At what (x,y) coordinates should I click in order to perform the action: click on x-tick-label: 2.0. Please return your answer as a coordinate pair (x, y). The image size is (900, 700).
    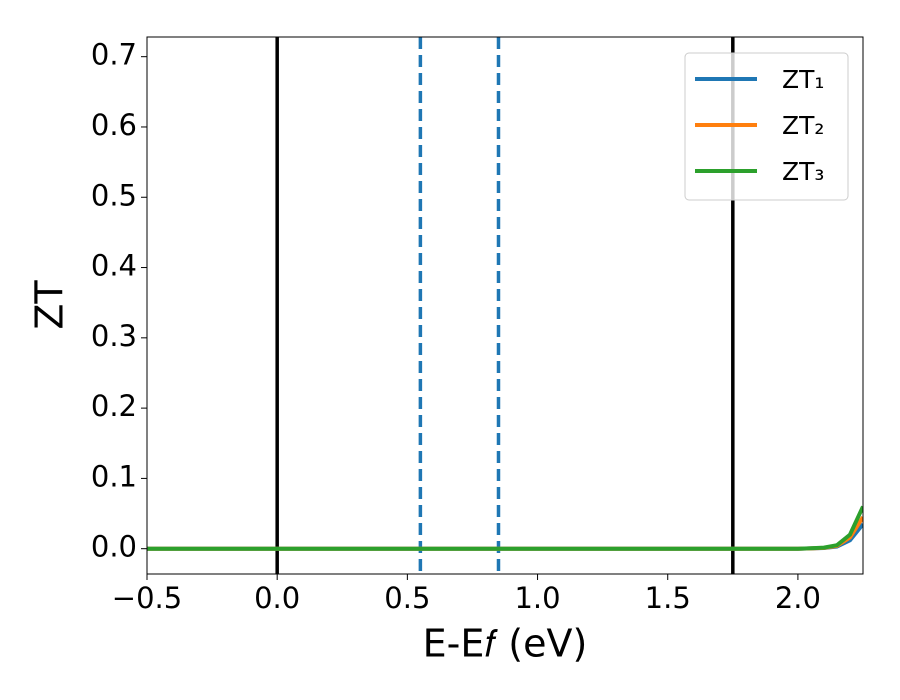
    Looking at the image, I should click on (798, 598).